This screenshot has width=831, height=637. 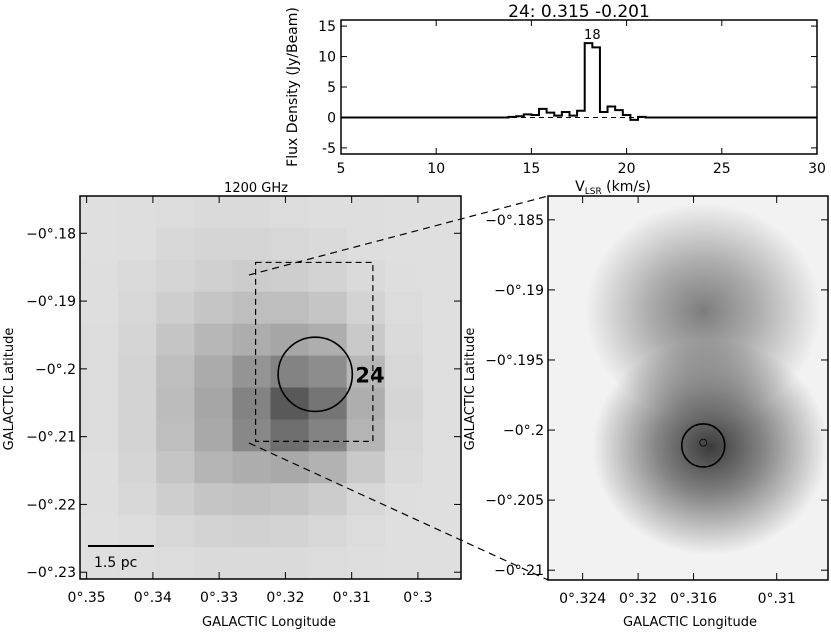 I want to click on left-map-title: 1200 GHz, so click(x=256, y=188).